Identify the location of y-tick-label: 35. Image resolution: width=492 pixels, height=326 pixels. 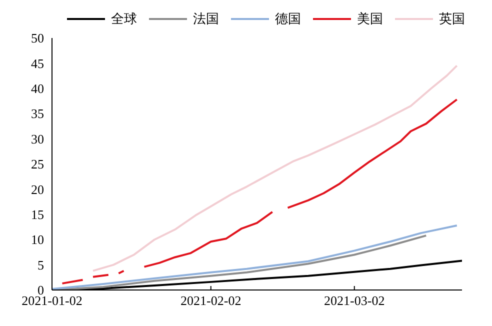
(37, 114).